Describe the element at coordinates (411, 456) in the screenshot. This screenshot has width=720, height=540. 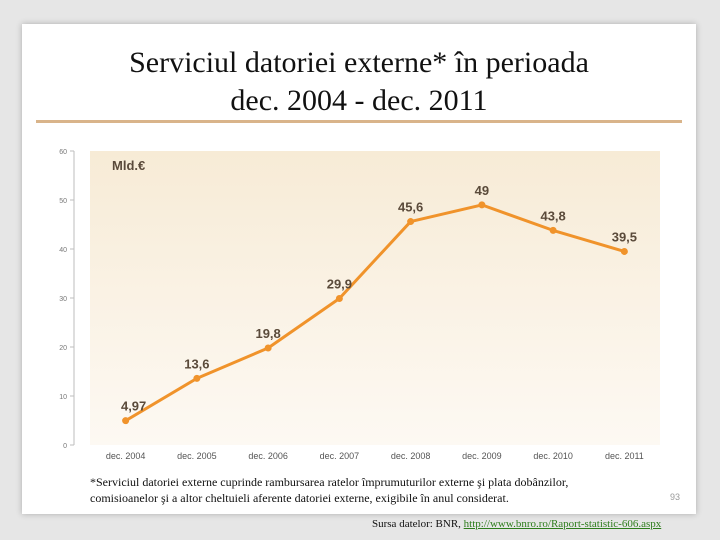
I see `x-category-label: dec. 2008` at that location.